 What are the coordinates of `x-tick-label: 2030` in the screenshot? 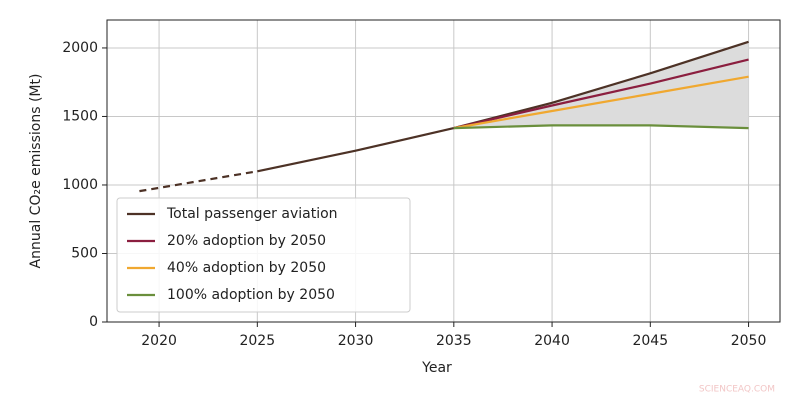 It's located at (356, 341).